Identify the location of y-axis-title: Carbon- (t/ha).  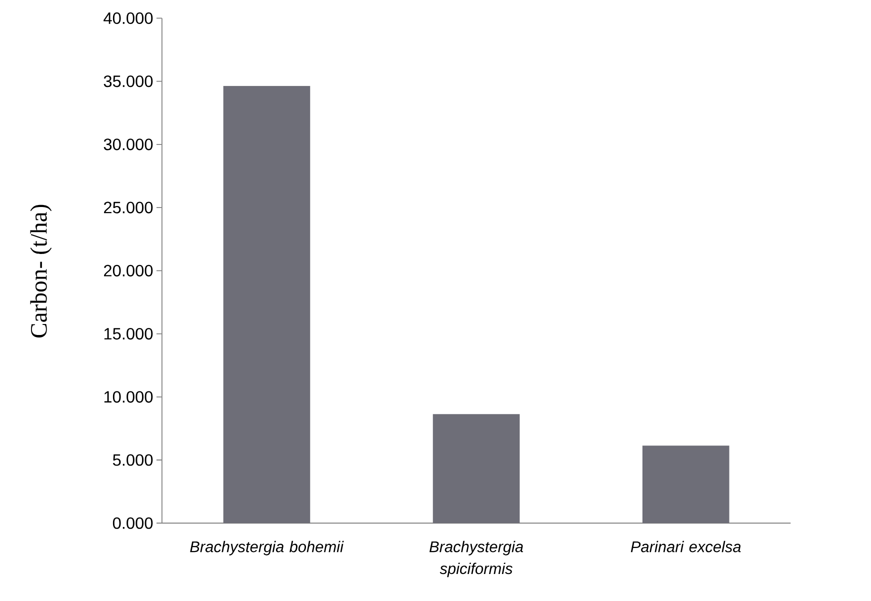
(41, 271).